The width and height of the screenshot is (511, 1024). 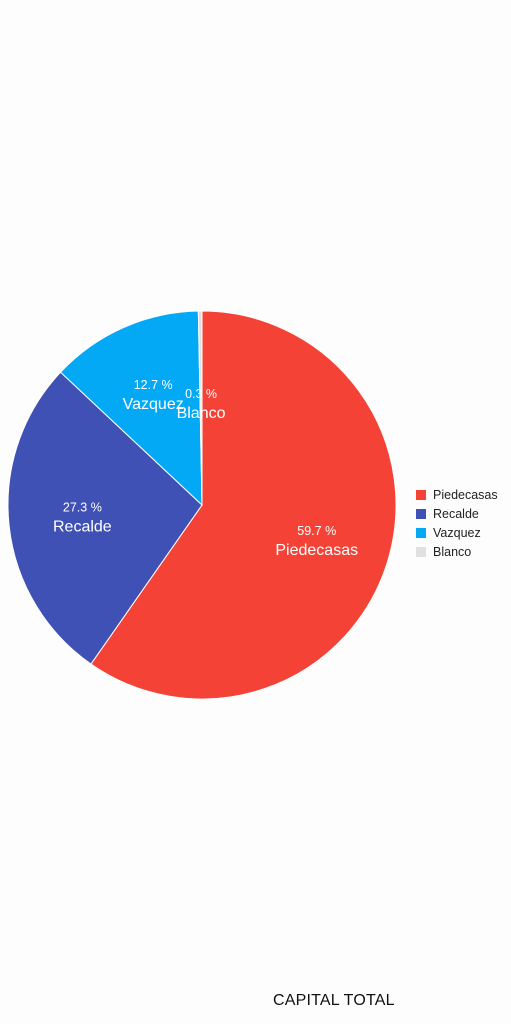 I want to click on pie-slice-name-label-vazquez: Vazquez, so click(x=153, y=404).